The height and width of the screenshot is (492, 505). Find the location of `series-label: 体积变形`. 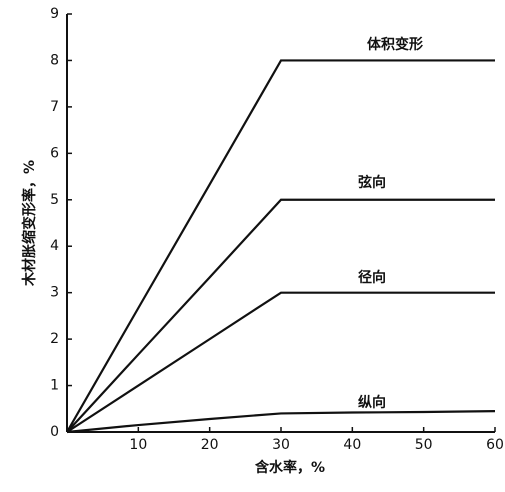

series-label: 体积变形 is located at coordinates (395, 44).